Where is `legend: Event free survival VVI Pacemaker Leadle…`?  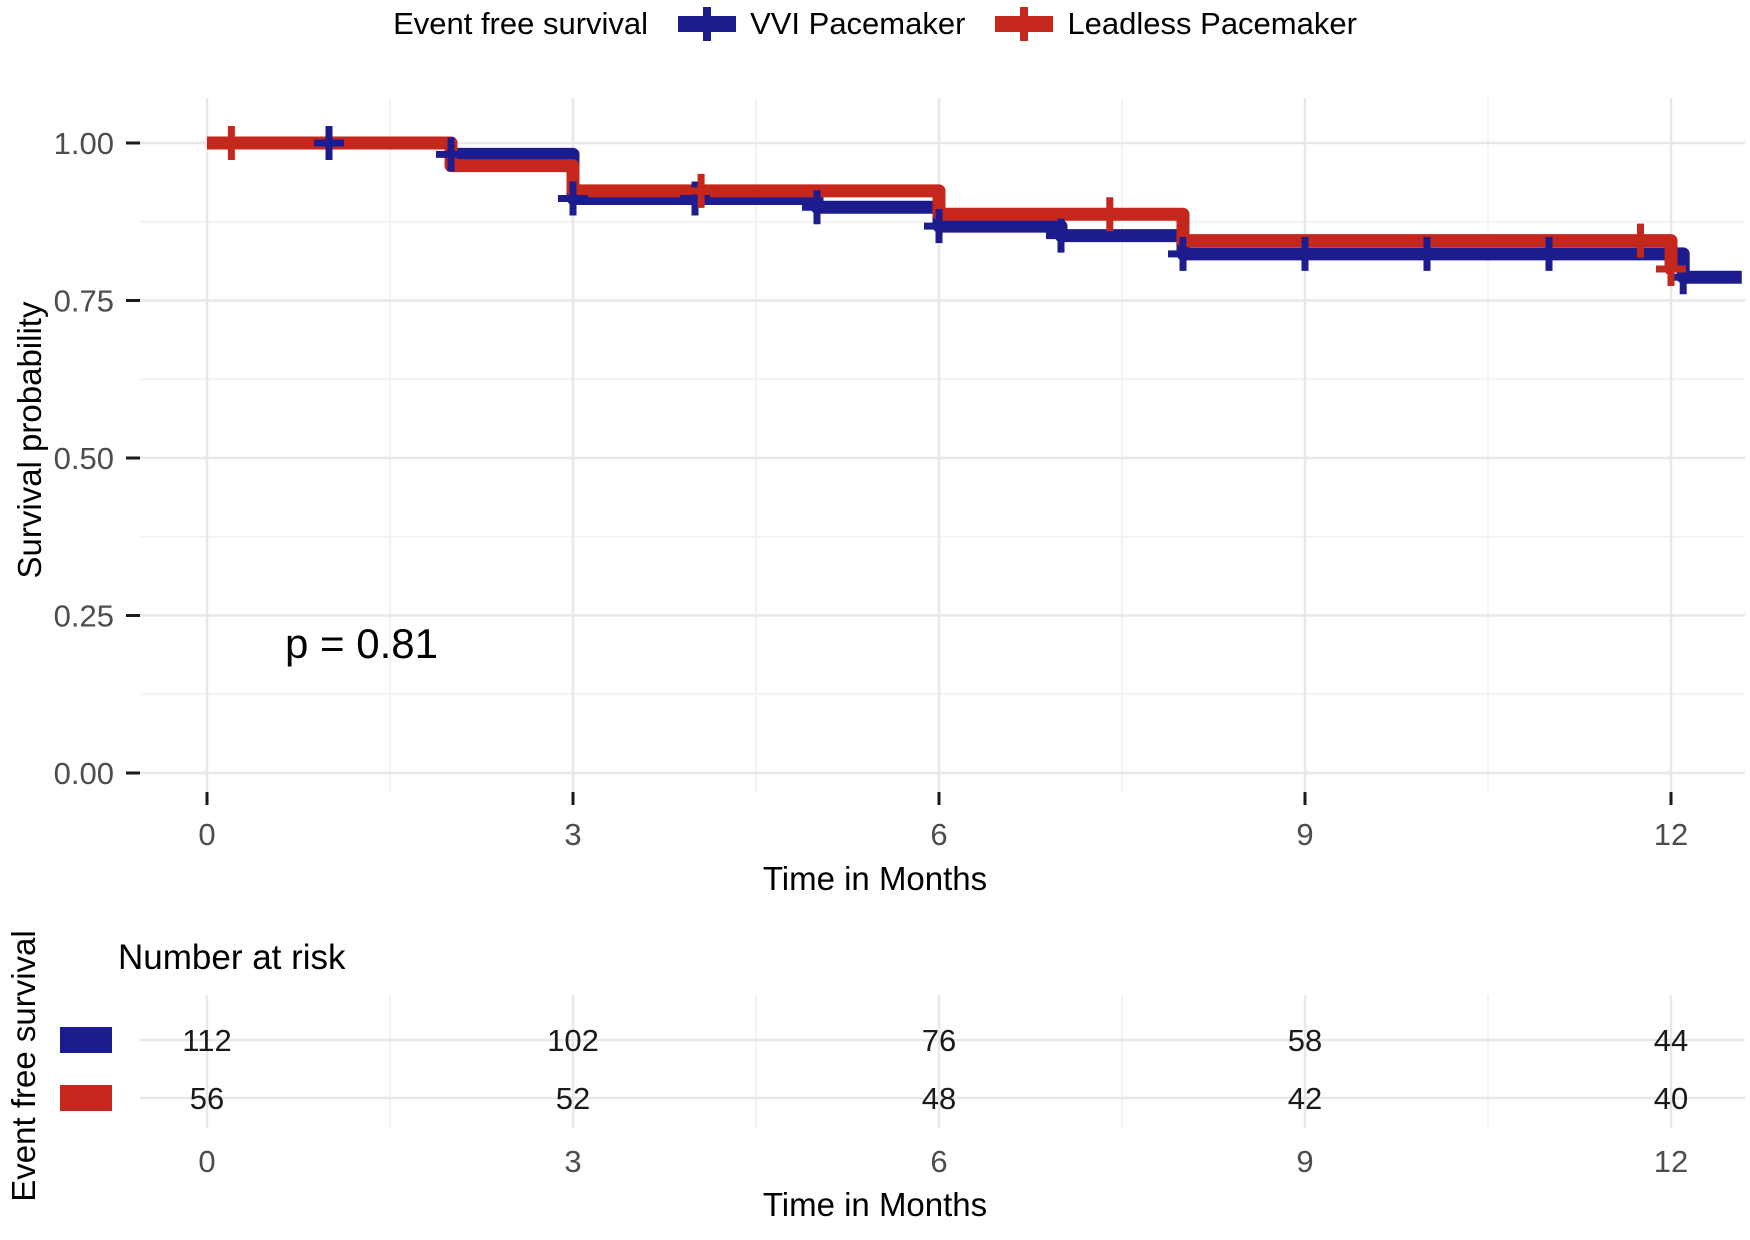 legend: Event free survival VVI Pacemaker Leadle… is located at coordinates (875, 24).